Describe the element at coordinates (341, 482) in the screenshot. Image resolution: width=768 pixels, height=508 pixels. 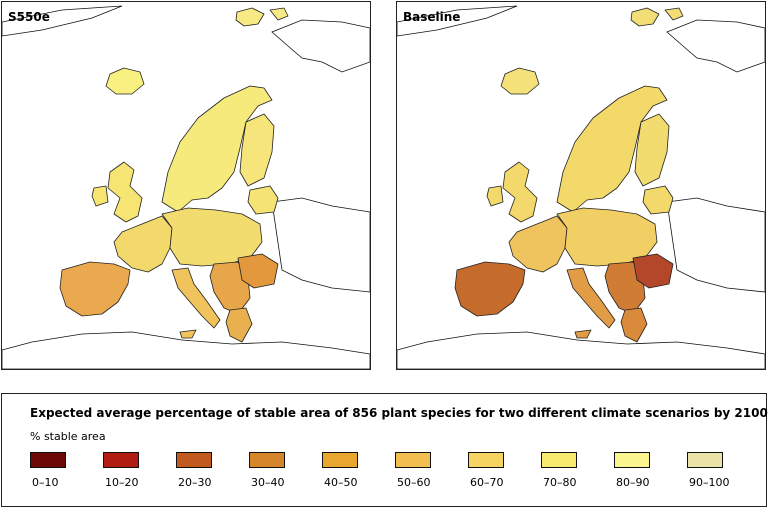
I see `legend-label: 40–50` at that location.